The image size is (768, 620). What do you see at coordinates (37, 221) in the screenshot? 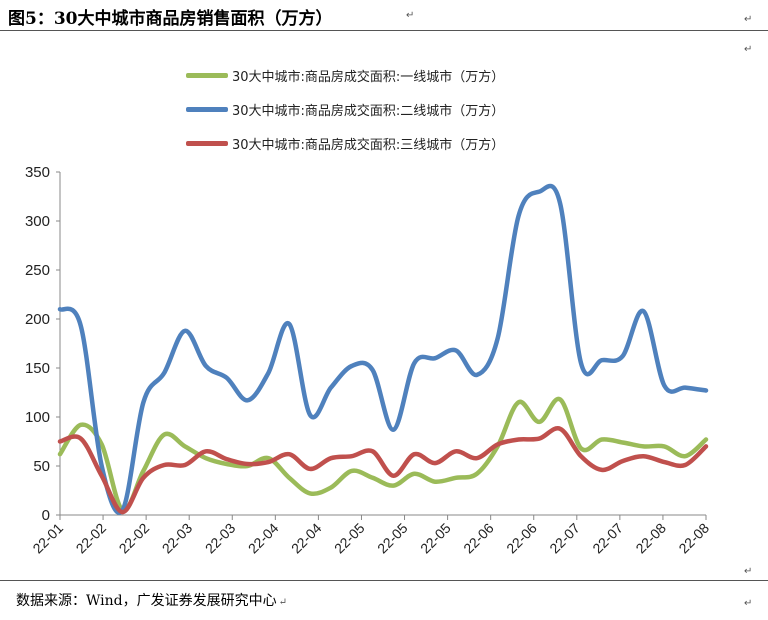
I see `y-tick-label: 300` at bounding box center [37, 221].